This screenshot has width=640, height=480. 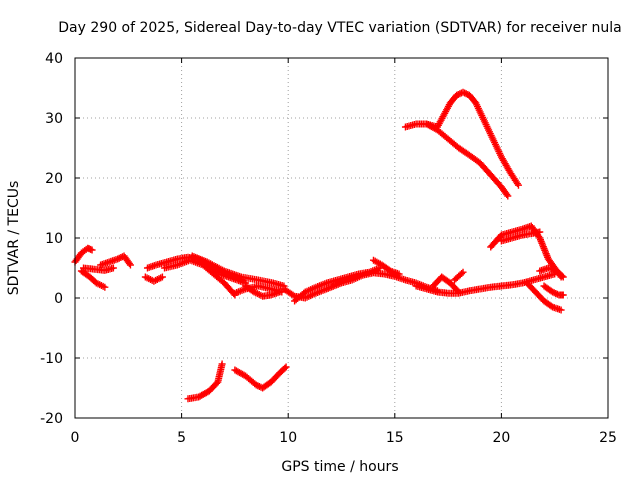 I want to click on x-tick-label: 25, so click(x=608, y=438).